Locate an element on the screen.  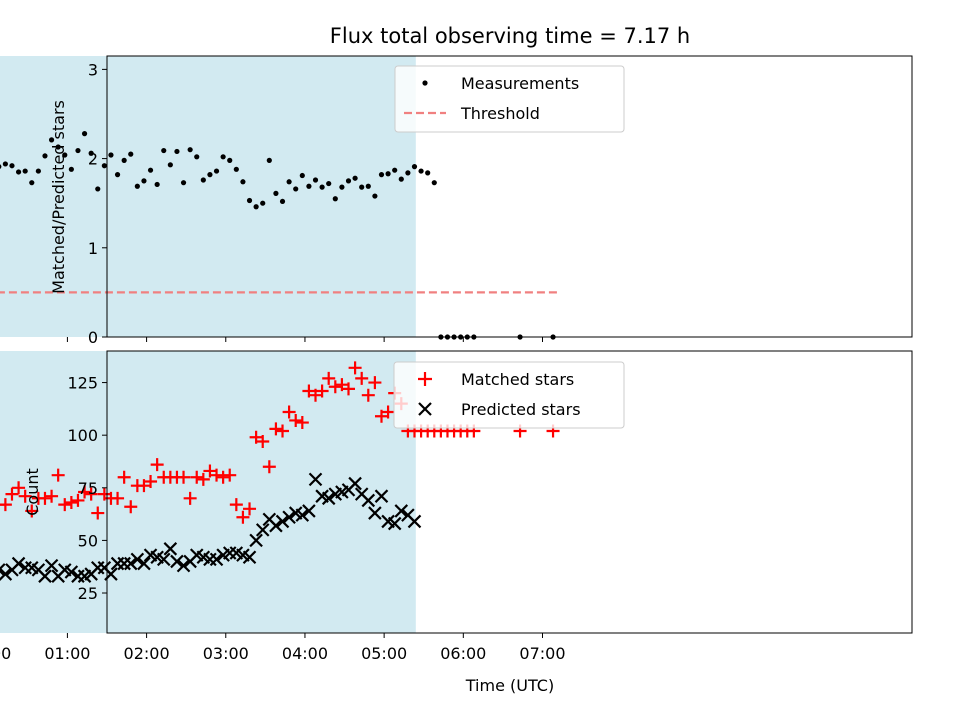
x-tick-label: 06:00 is located at coordinates (463, 653).